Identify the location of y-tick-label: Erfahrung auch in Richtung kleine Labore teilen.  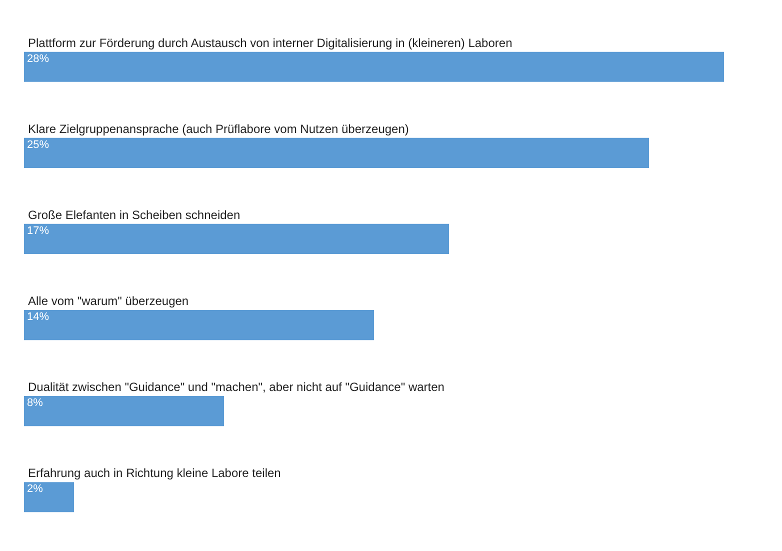
(154, 473).